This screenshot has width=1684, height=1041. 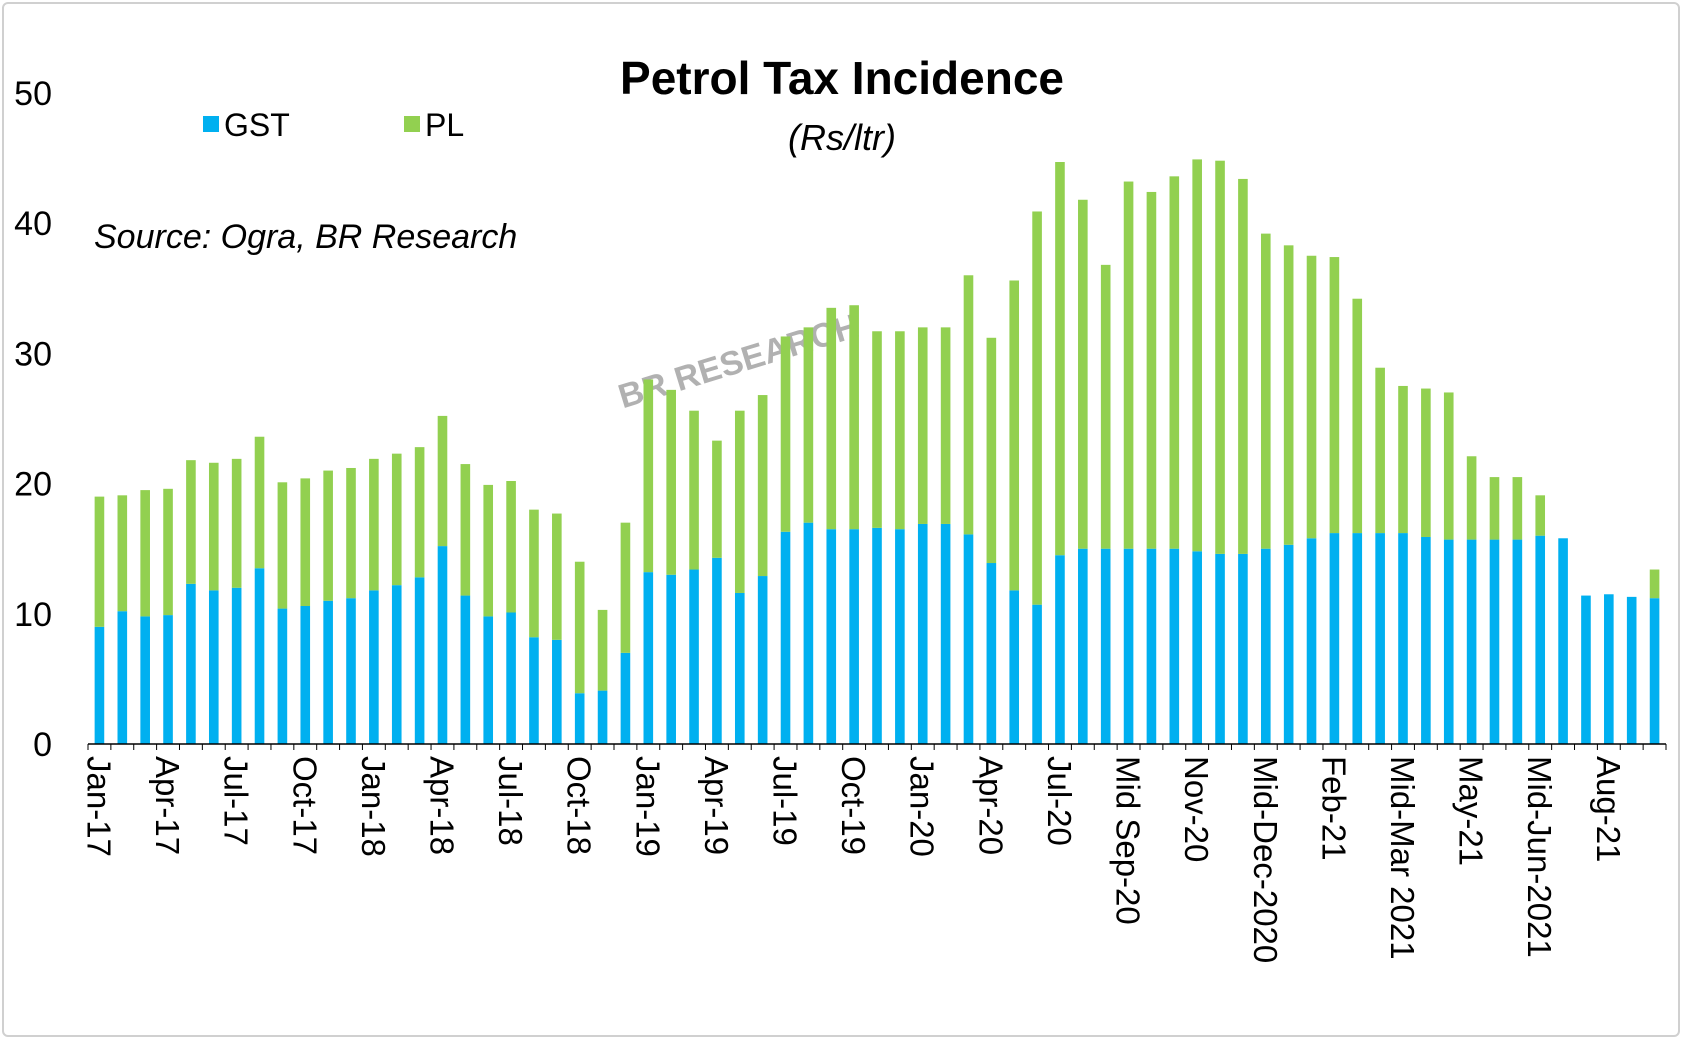 I want to click on chart-subtitle: (Rs/ltr), so click(x=842, y=137).